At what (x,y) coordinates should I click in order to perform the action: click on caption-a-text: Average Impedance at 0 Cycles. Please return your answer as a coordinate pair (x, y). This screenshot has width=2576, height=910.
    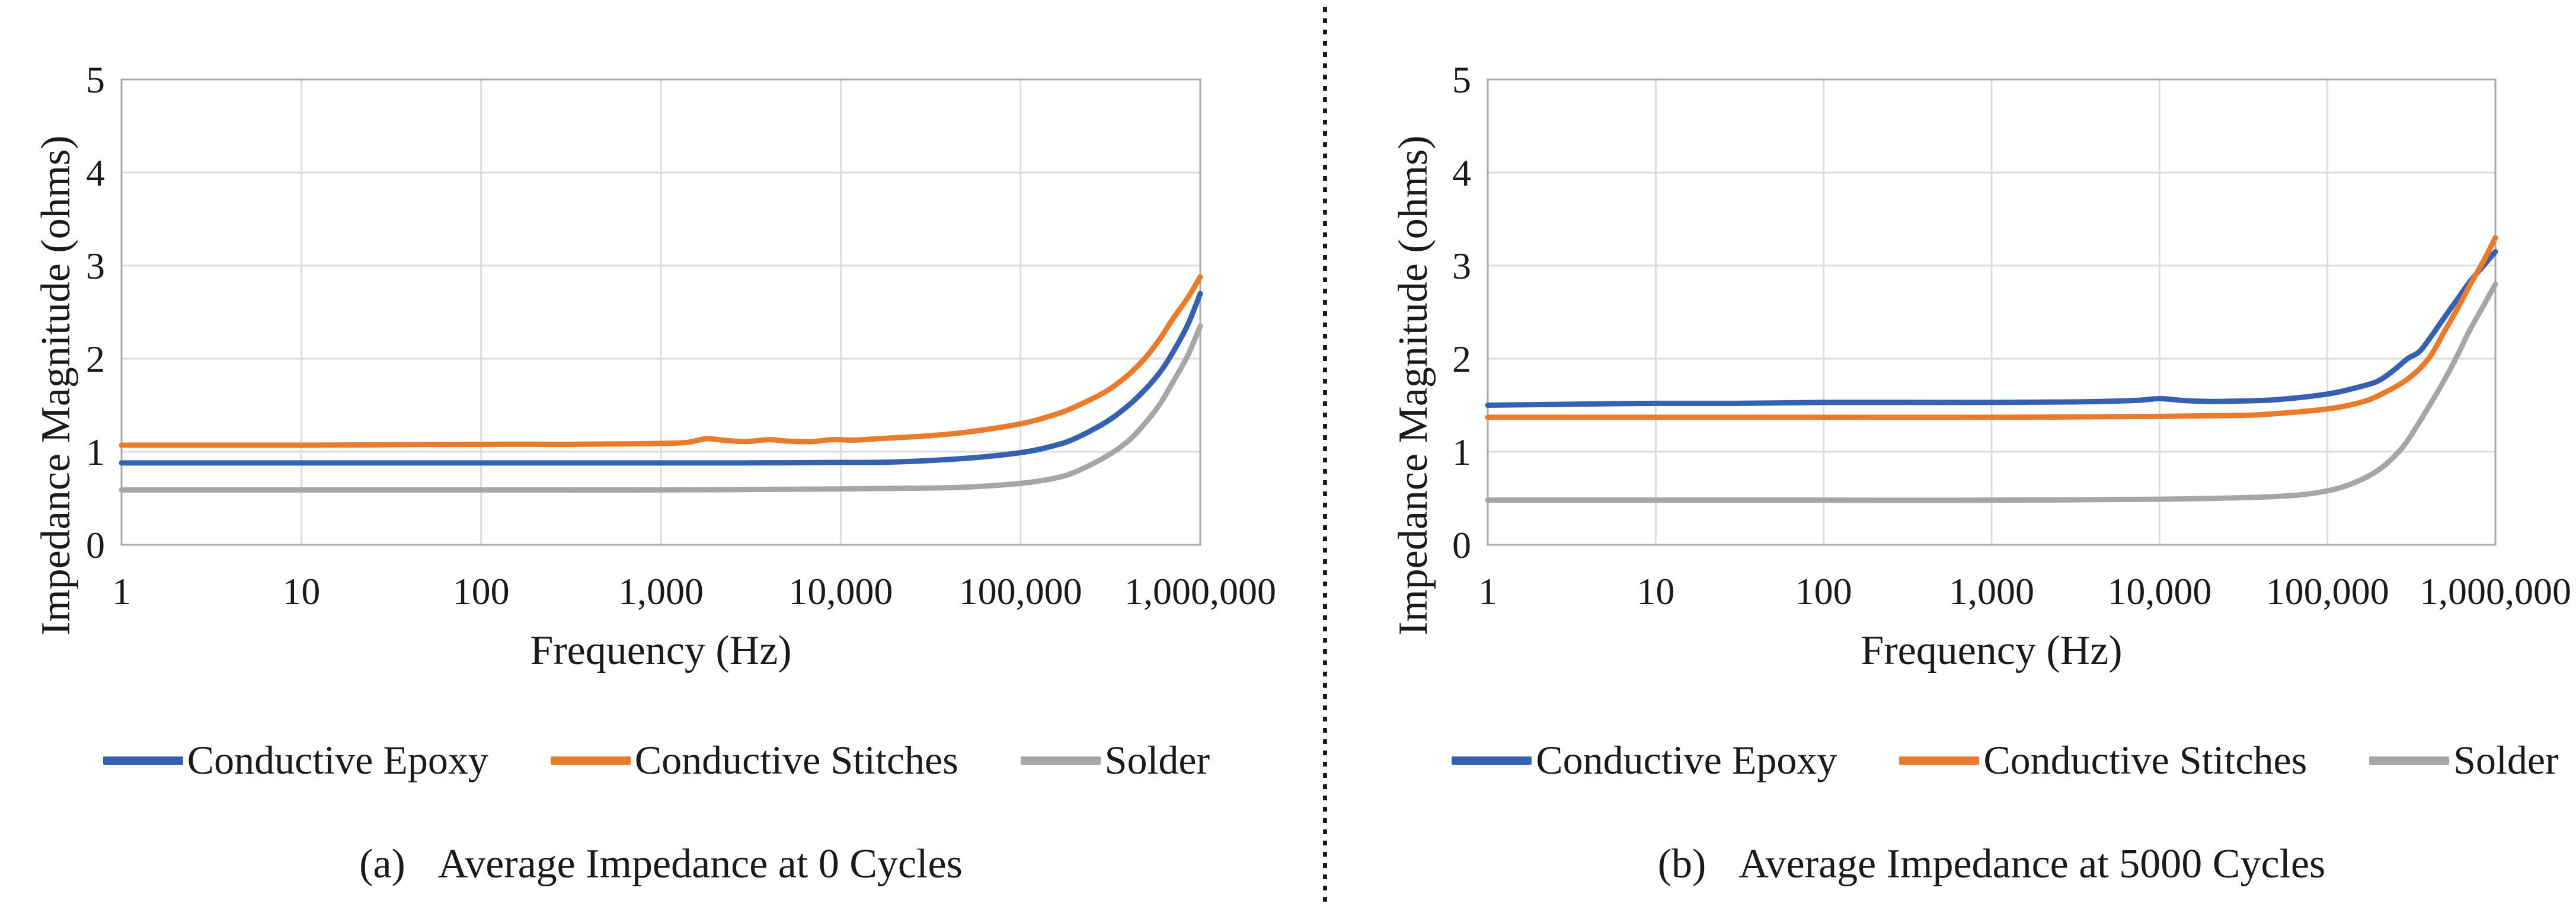
    Looking at the image, I should click on (700, 864).